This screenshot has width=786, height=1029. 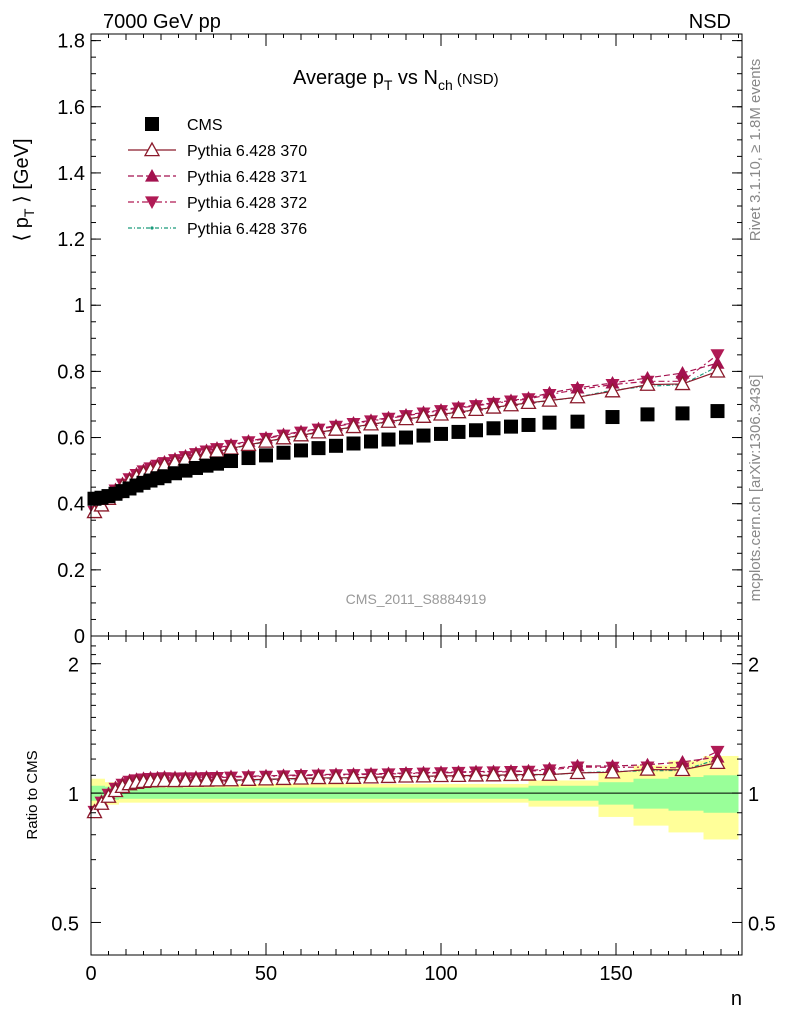 I want to click on header-right: NSD, so click(x=710, y=22).